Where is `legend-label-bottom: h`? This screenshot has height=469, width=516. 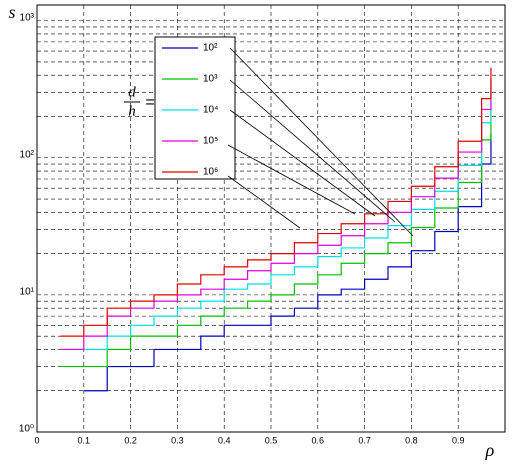 legend-label-bottom: h is located at coordinates (132, 111).